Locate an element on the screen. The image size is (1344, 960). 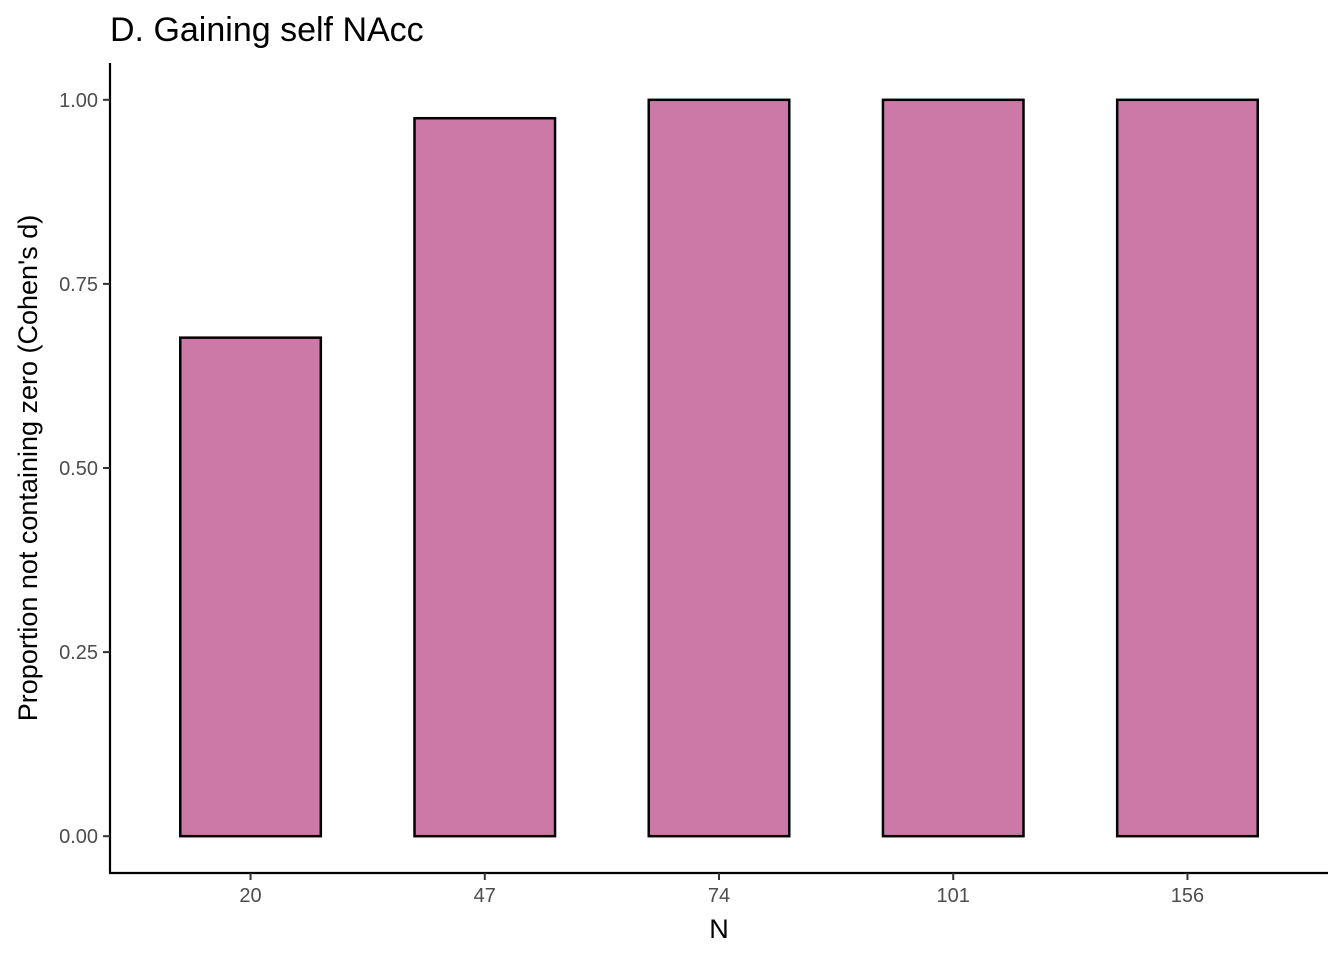
y-tick-label: 0.50 is located at coordinates (78, 469).